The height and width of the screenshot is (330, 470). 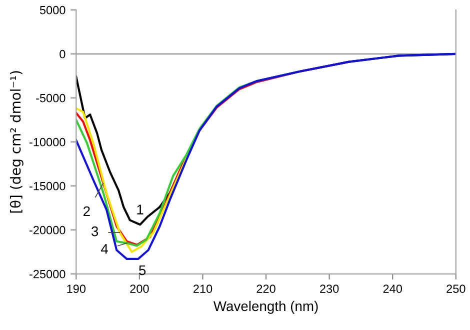 I want to click on x-tick-label: 210, so click(x=202, y=288).